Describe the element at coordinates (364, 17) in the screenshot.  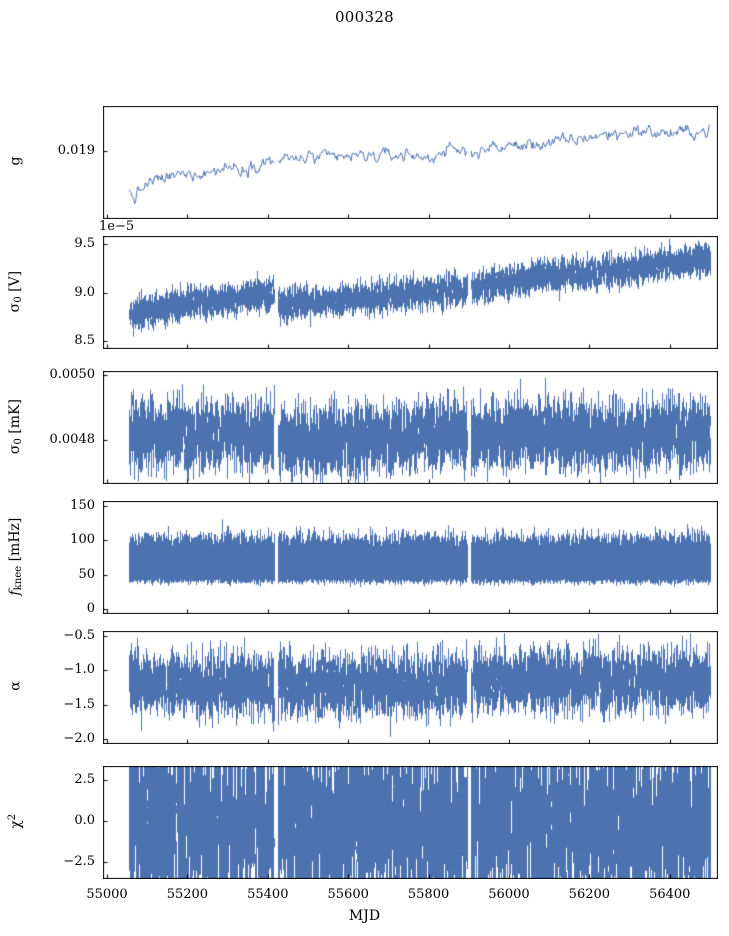
I see `figure-title: 000328` at that location.